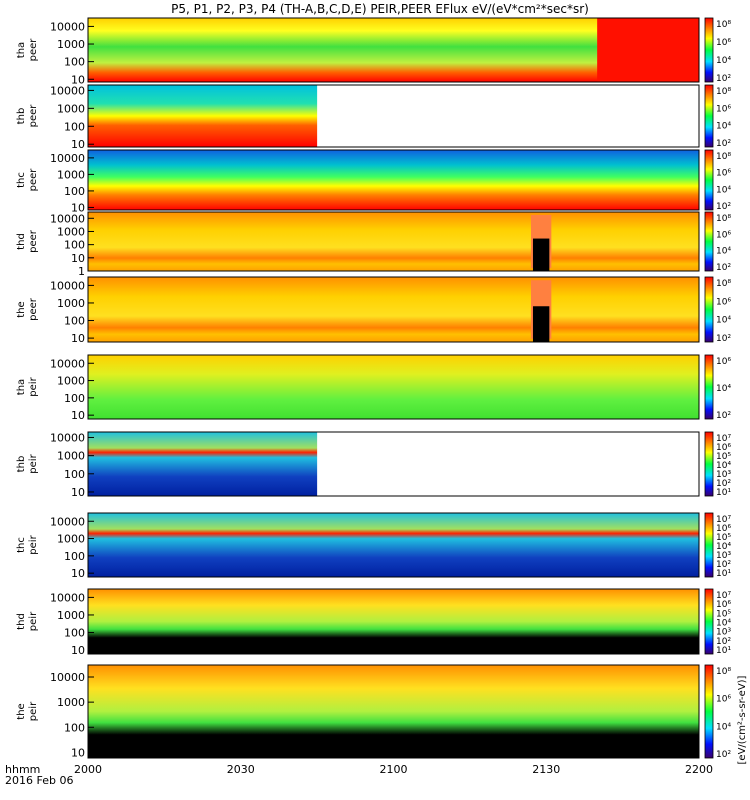 The height and width of the screenshot is (800, 750). Describe the element at coordinates (21, 309) in the screenshot. I see `panel-probe-label: the` at that location.